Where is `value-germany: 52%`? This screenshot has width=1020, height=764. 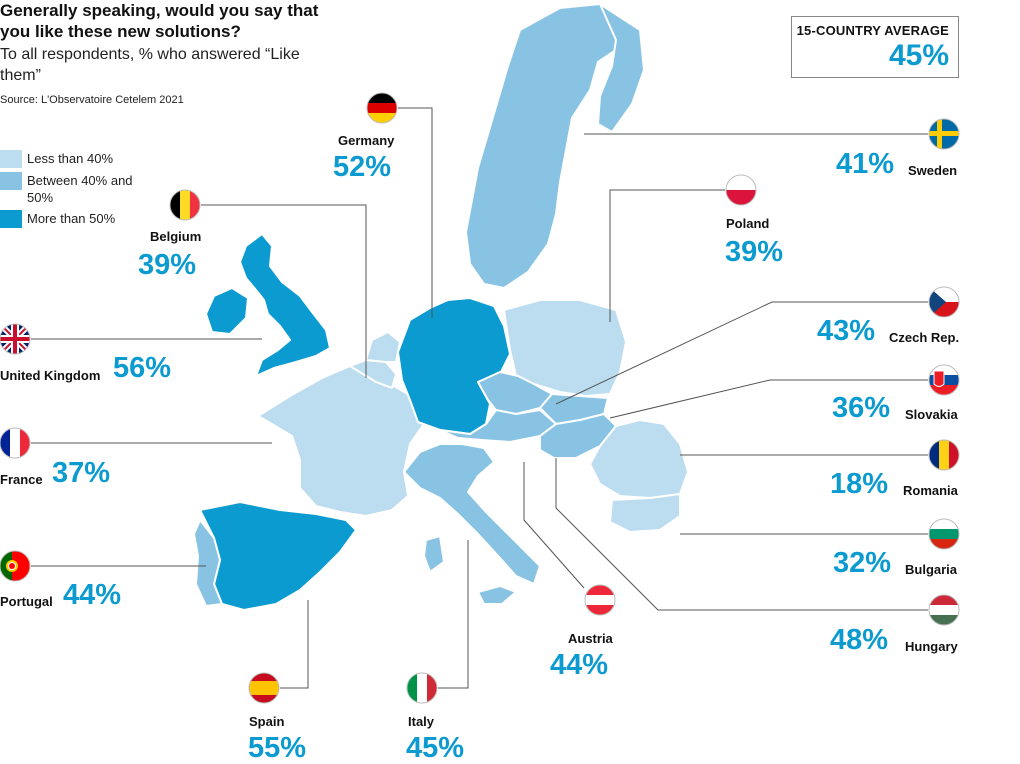
value-germany: 52% is located at coordinates (362, 167).